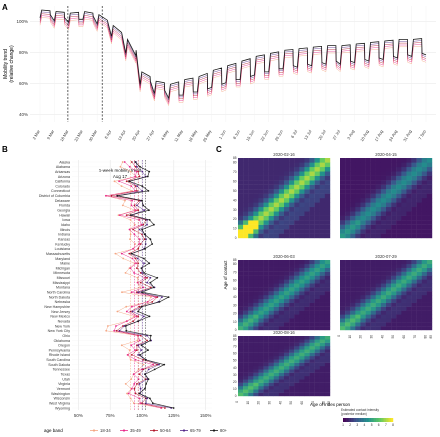 This screenshot has width=440, height=437. What do you see at coordinates (308, 135) in the screenshot?
I see `panel-a-x-tick: 13 Jul` at bounding box center [308, 135].